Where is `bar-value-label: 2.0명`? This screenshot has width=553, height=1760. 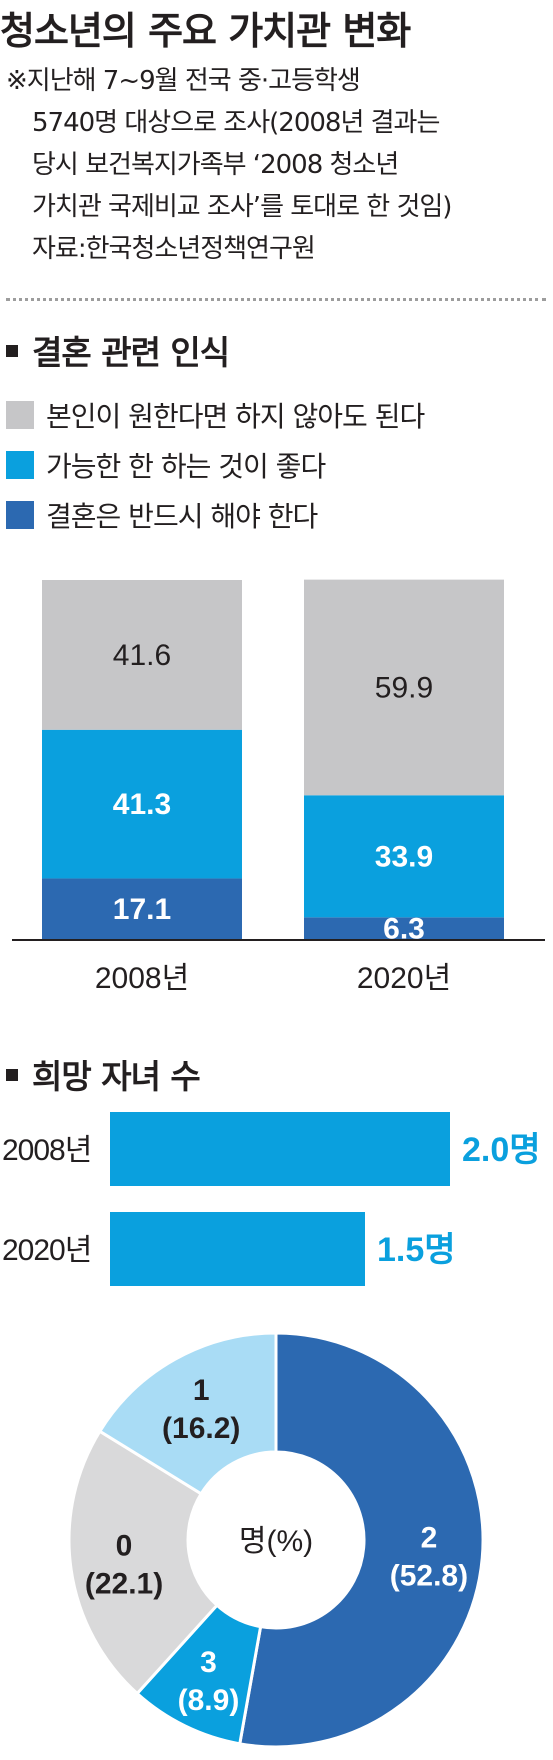
bar-value-label: 2.0명 is located at coordinates (501, 1150).